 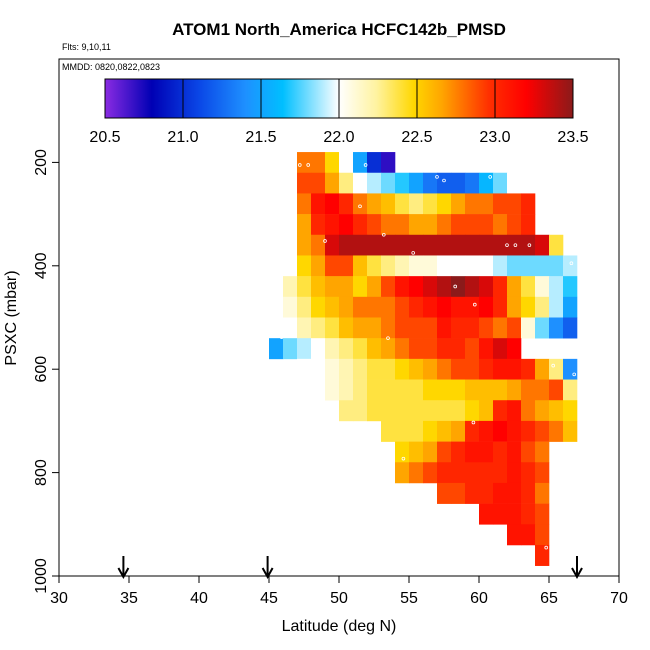 What do you see at coordinates (199, 598) in the screenshot?
I see `x-tick-label: 40` at bounding box center [199, 598].